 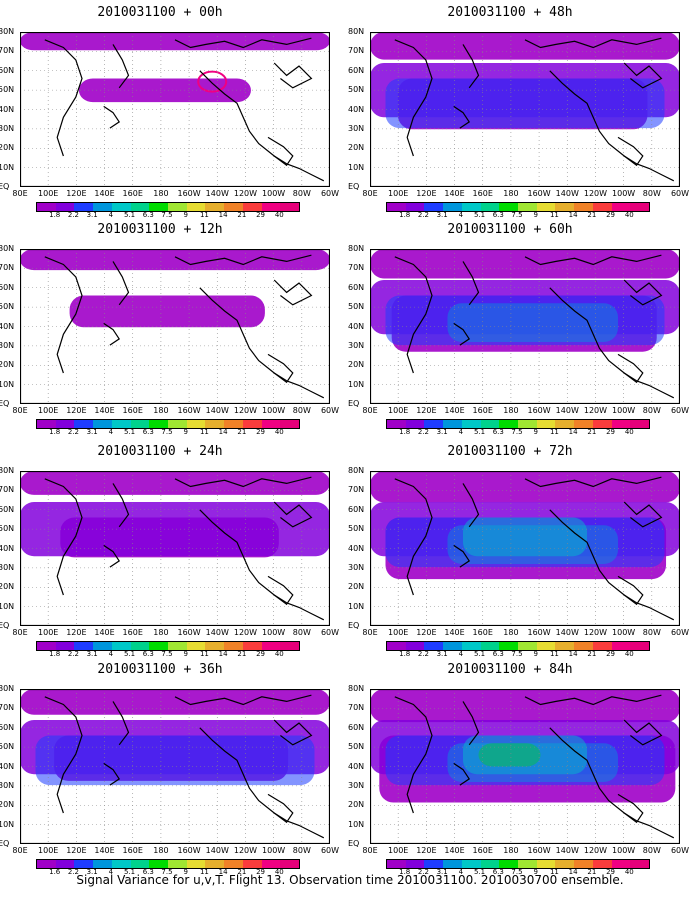 I want to click on variance-map, so click(x=175, y=109).